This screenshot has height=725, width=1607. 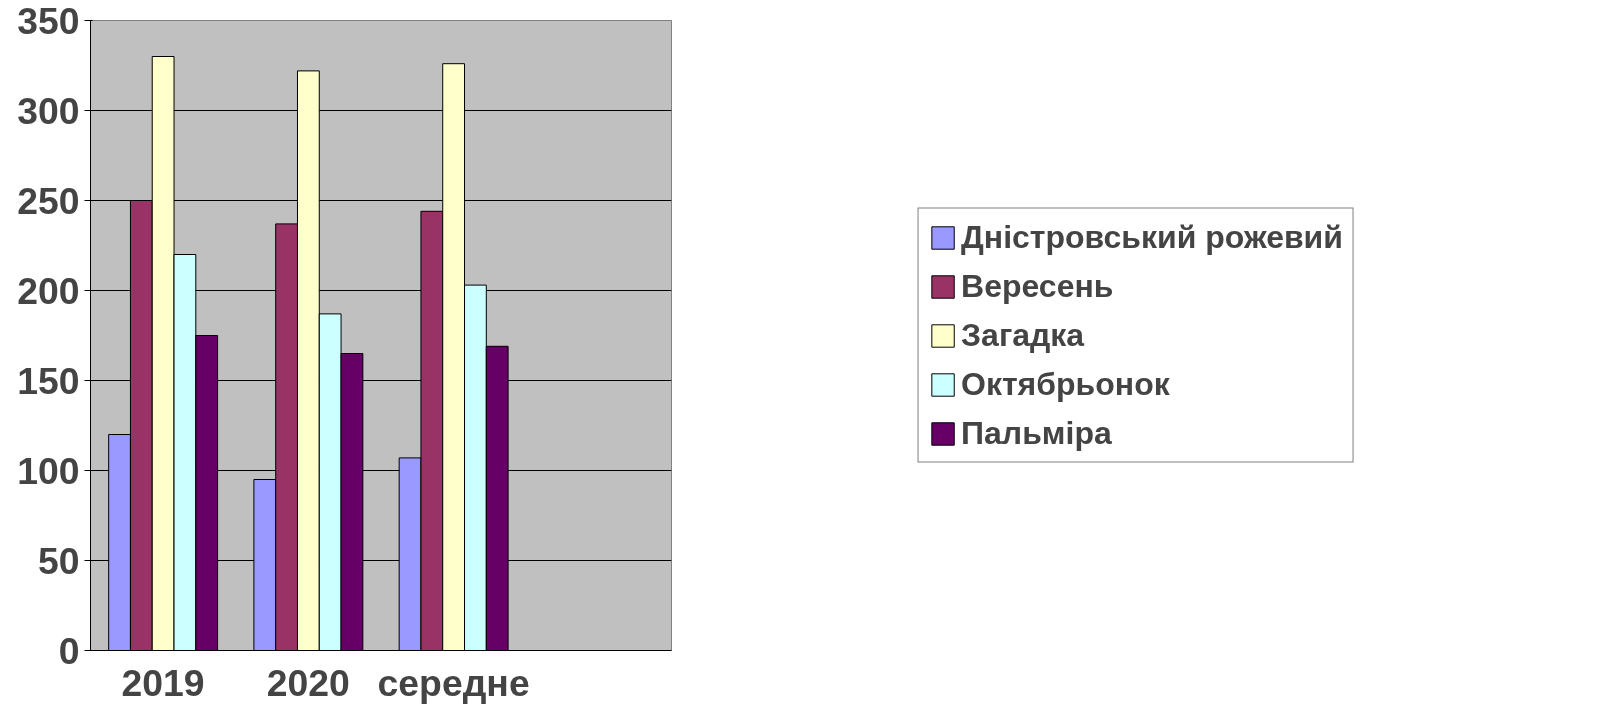 I want to click on y-tick-label: 300, so click(x=48, y=110).